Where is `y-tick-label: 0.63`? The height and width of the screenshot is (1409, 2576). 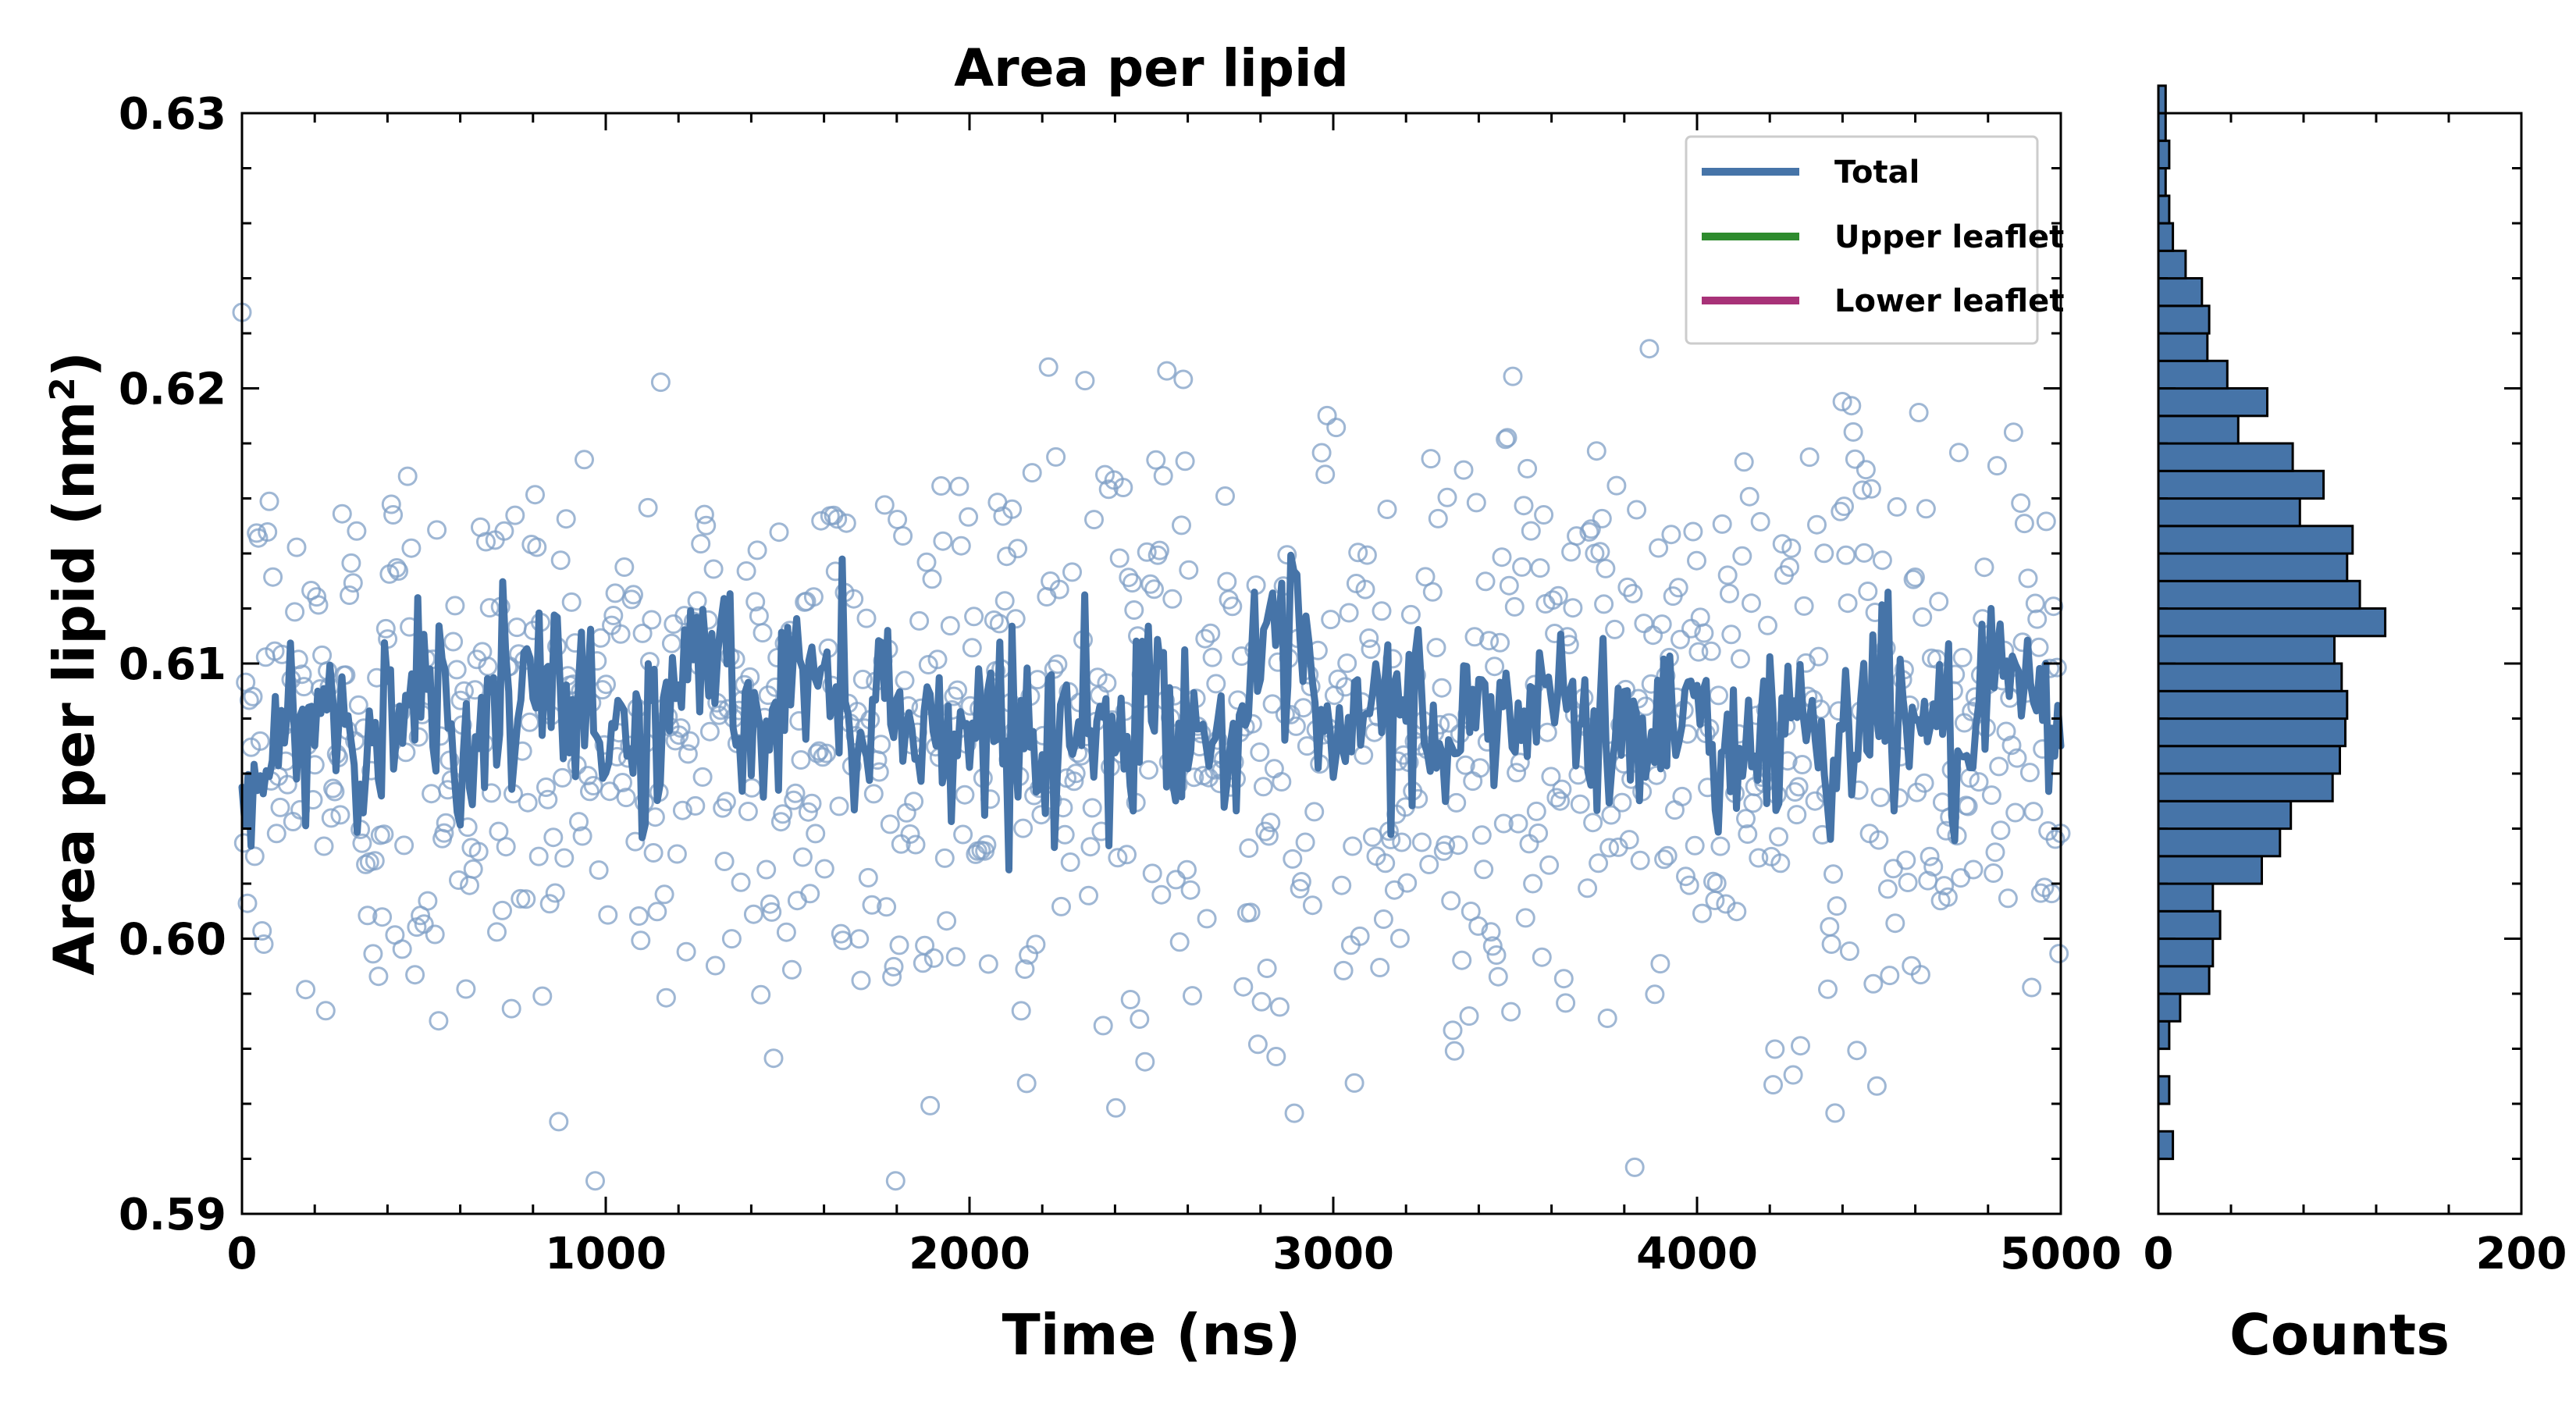
y-tick-label: 0.63 is located at coordinates (172, 115).